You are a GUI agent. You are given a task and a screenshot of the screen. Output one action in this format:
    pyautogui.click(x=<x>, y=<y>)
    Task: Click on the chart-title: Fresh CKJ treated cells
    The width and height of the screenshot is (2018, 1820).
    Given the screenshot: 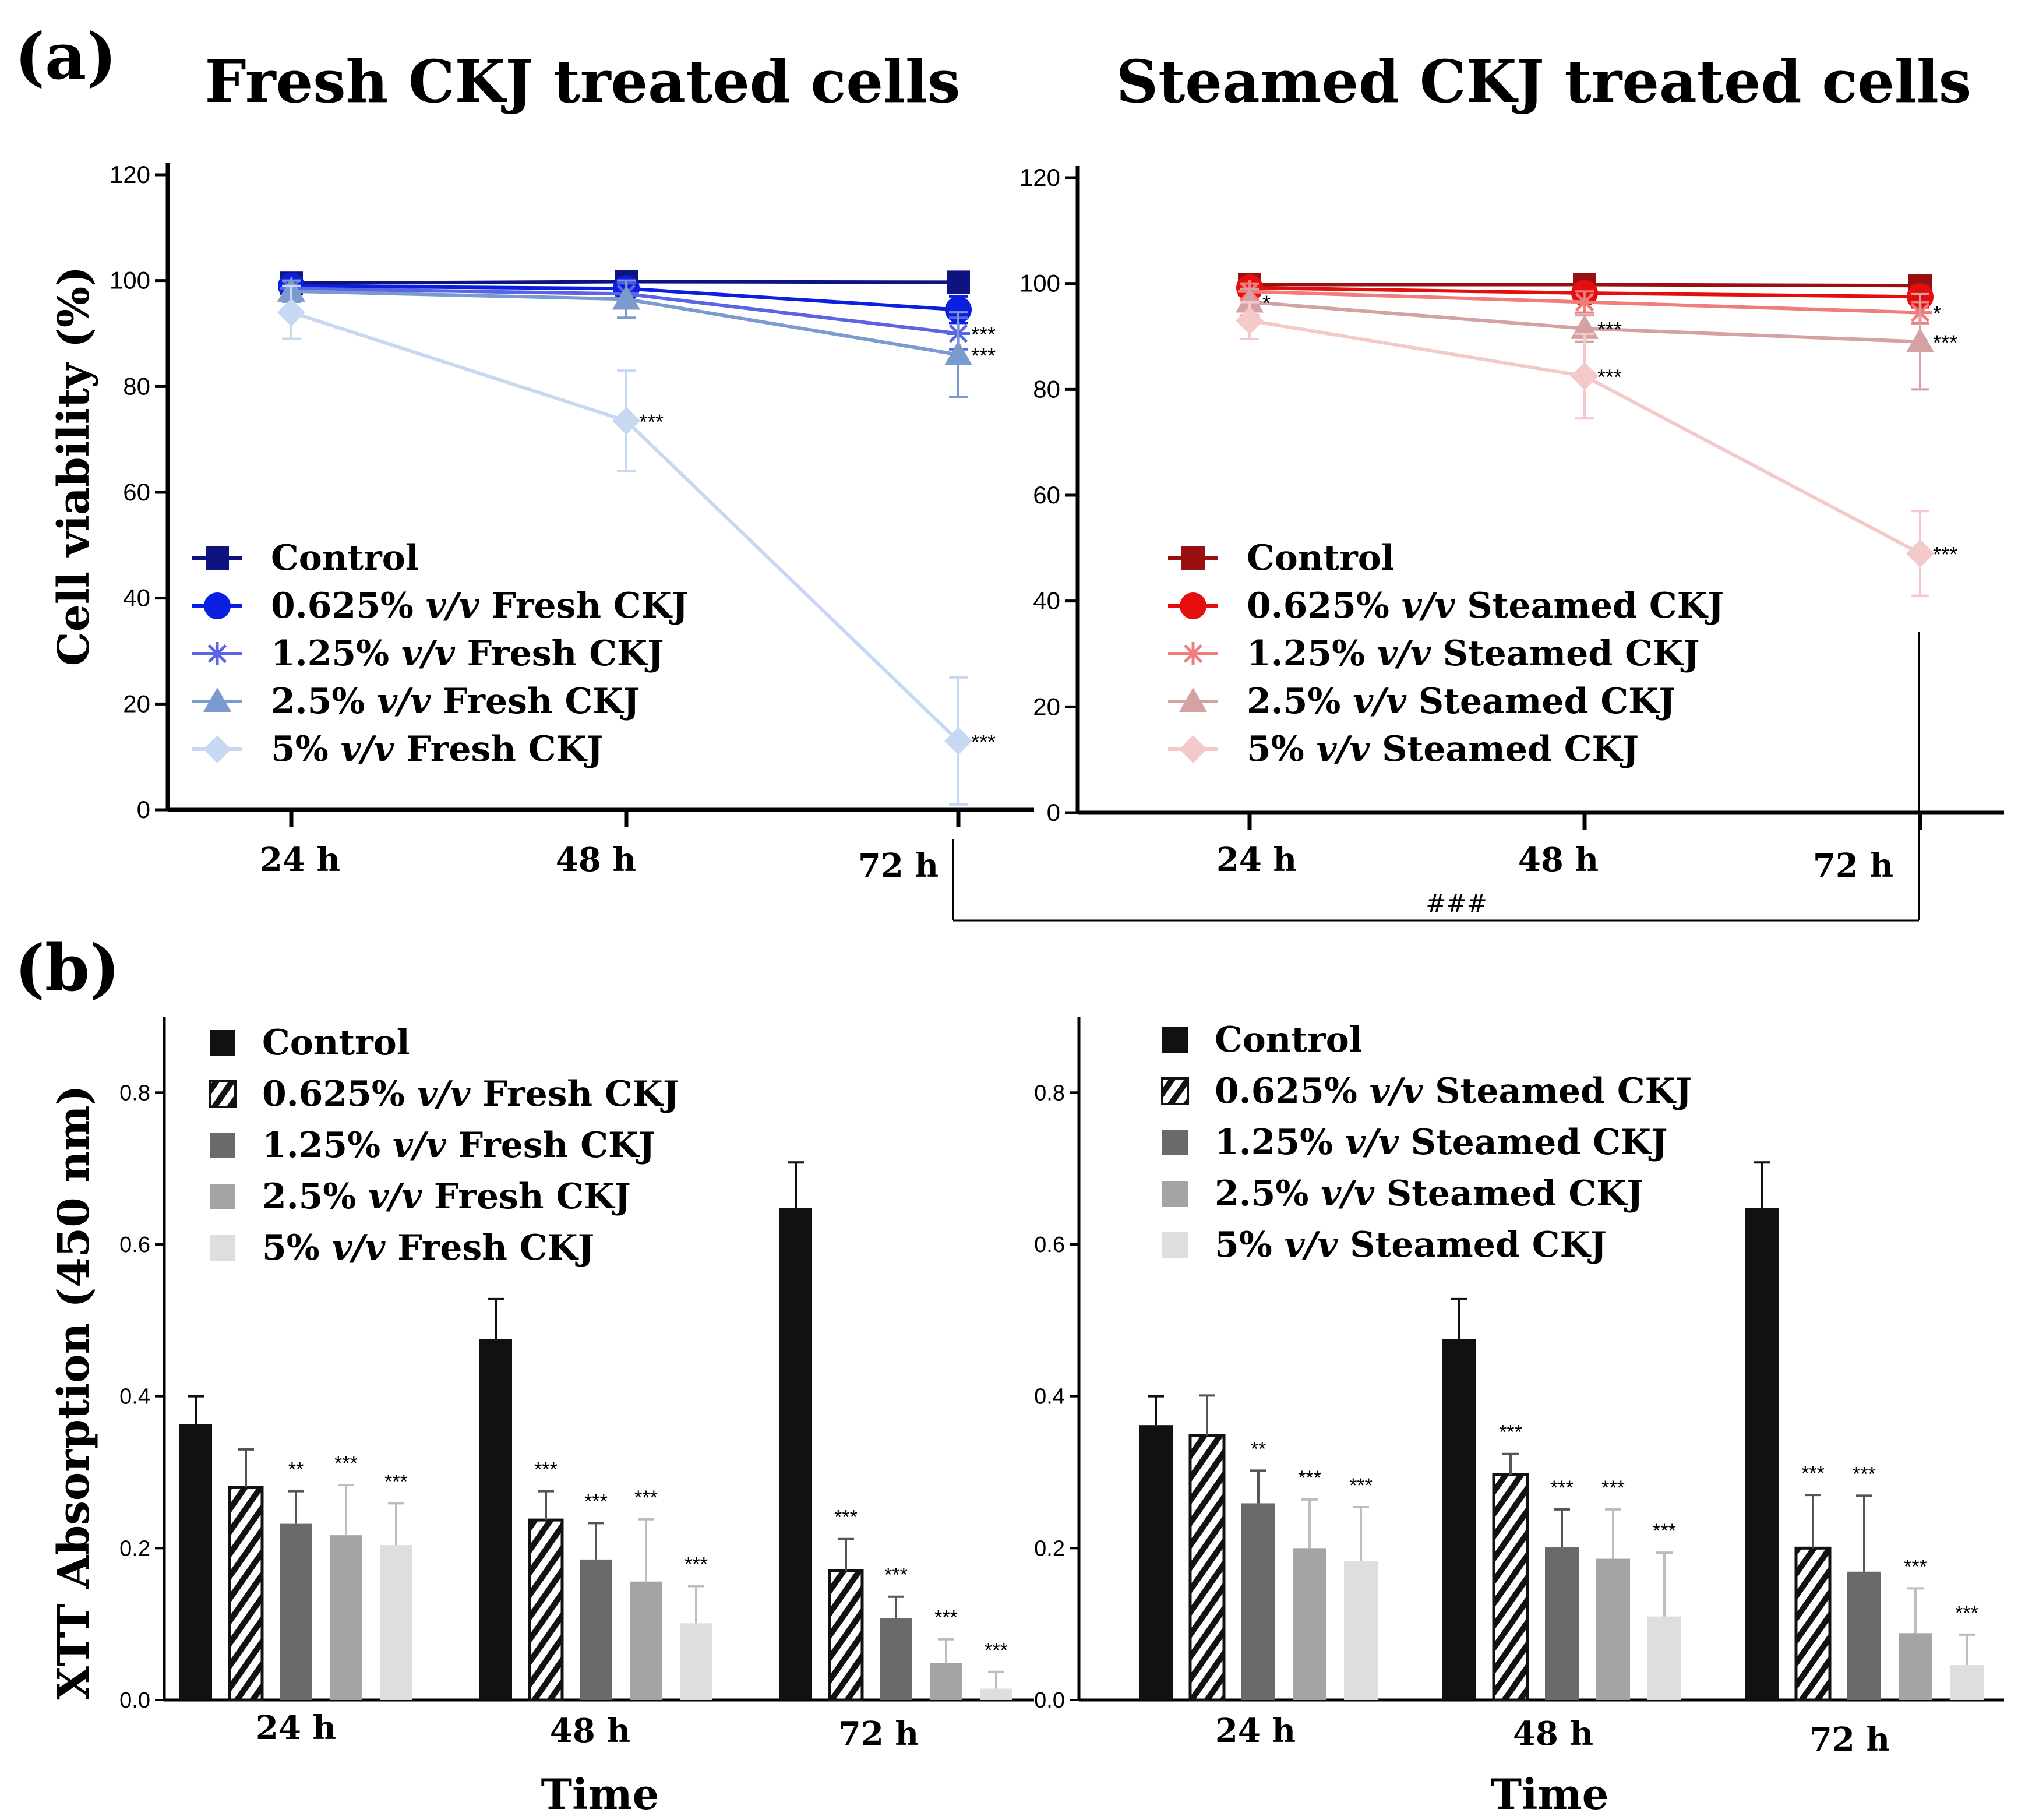 What is the action you would take?
    pyautogui.click(x=583, y=81)
    